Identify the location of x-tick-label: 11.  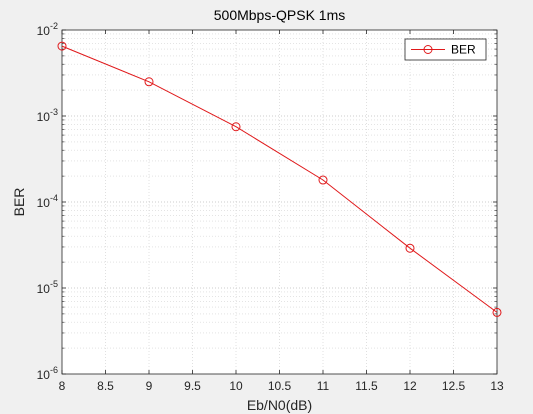
(323, 386).